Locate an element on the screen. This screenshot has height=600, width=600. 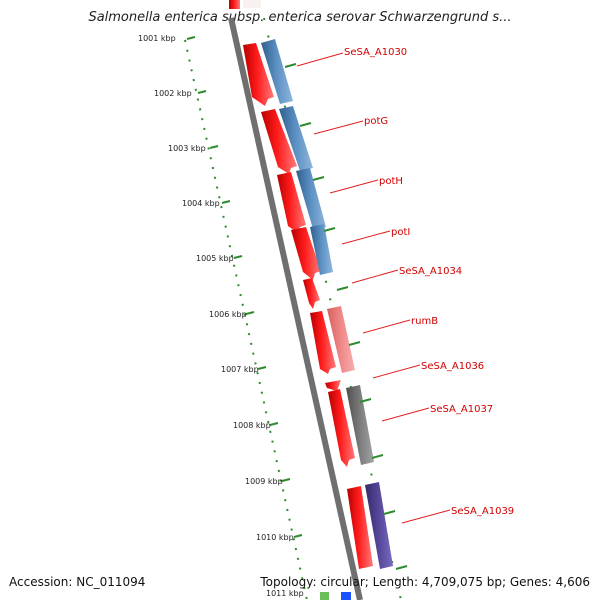
scale-label-1009: 1009 kbp is located at coordinates (264, 481).